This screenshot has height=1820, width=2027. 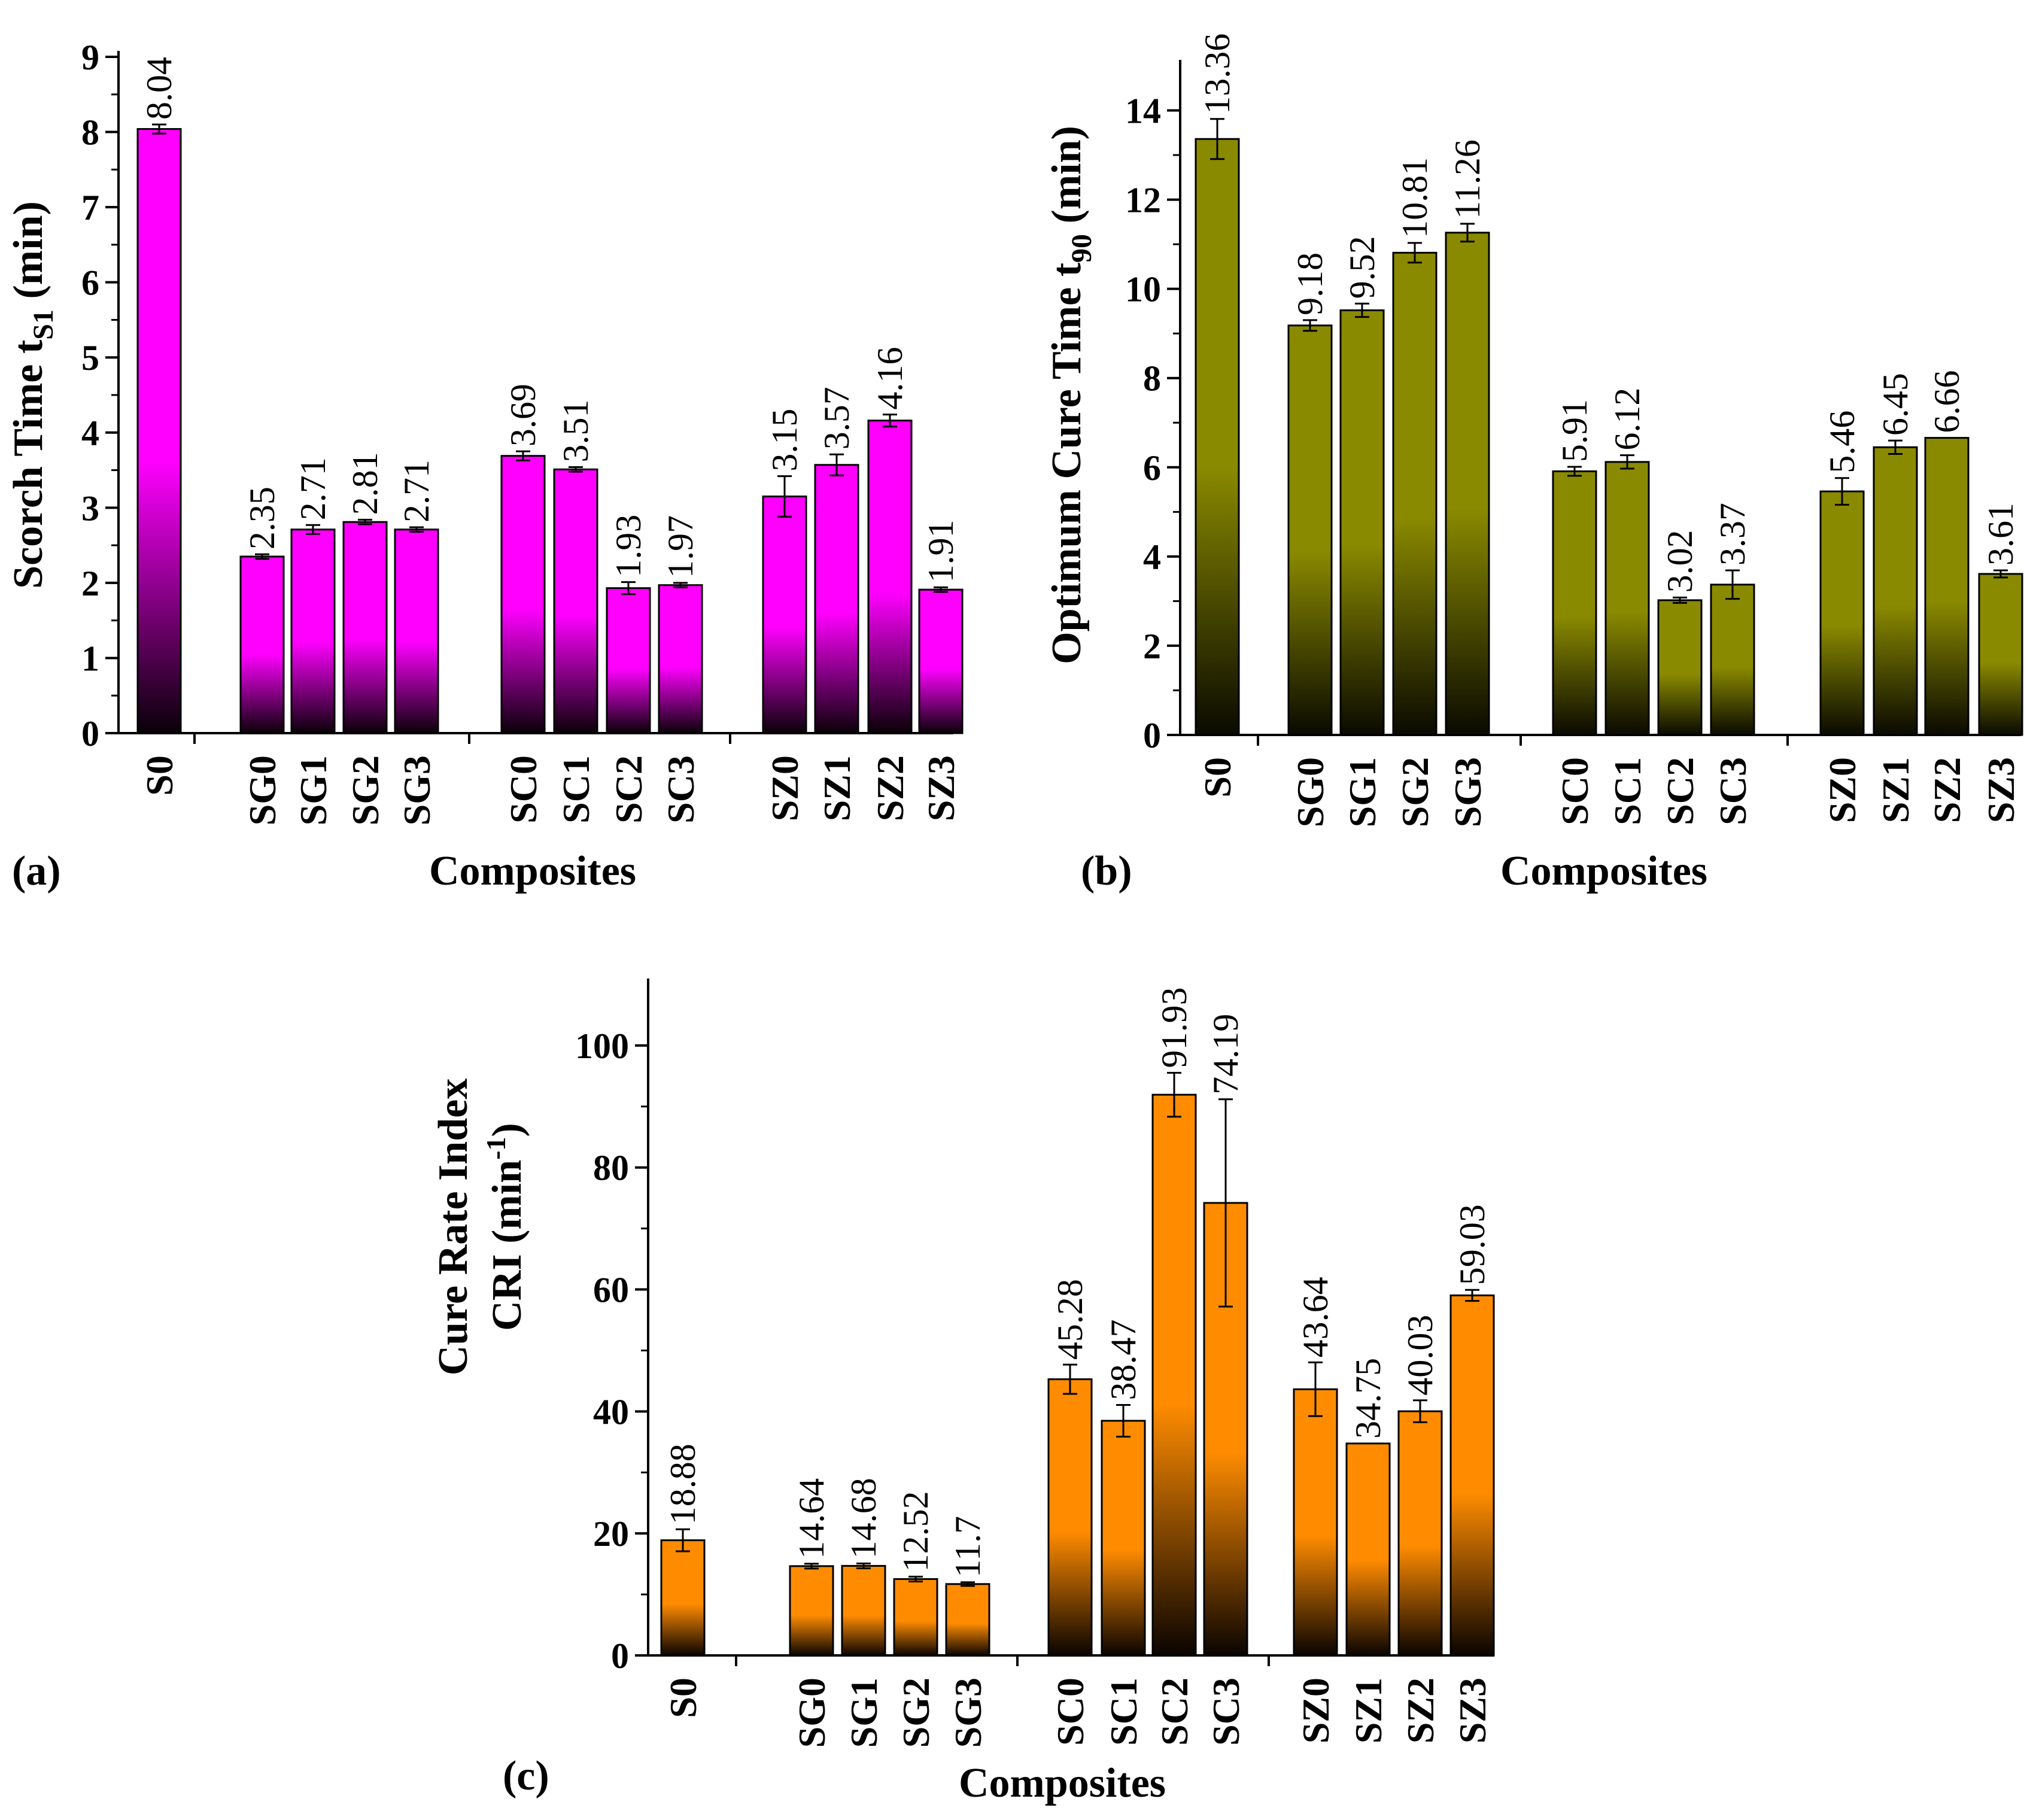 What do you see at coordinates (36, 871) in the screenshot?
I see `panel-label: (a)` at bounding box center [36, 871].